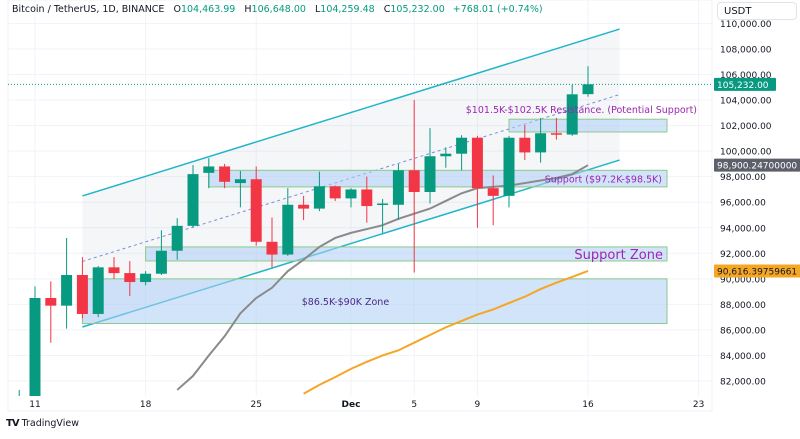 The width and height of the screenshot is (800, 439). I want to click on high-value: 106,648.00, so click(278, 9).